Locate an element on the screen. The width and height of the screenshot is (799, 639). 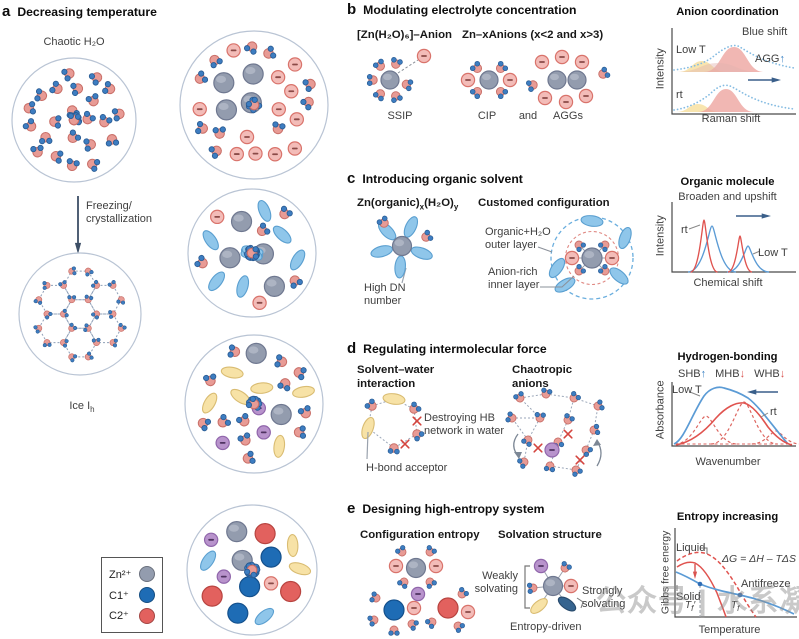
tf-prime-sub: f is located at coordinates (692, 608).